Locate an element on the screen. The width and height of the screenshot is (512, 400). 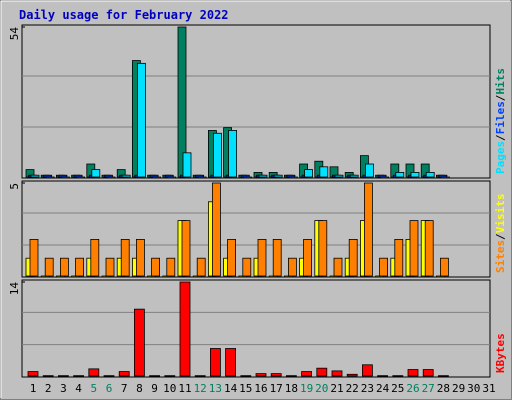
legend-entry: Sites is located at coordinates (500, 256).